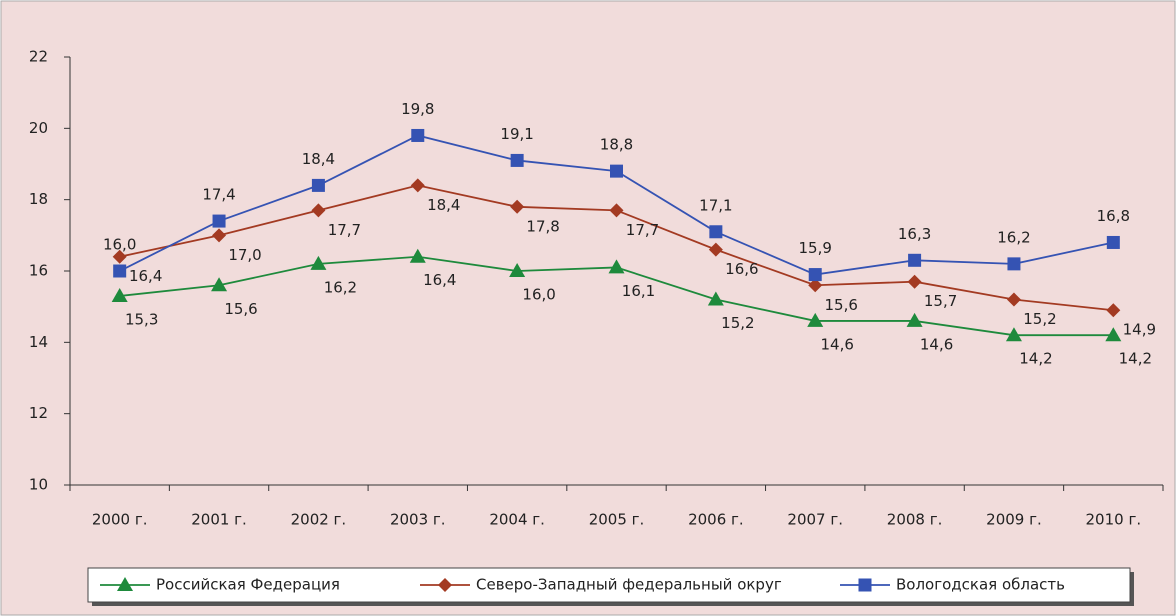 The width and height of the screenshot is (1176, 616). What do you see at coordinates (1114, 520) in the screenshot?
I see `x-tick-label: 2010 г.` at bounding box center [1114, 520].